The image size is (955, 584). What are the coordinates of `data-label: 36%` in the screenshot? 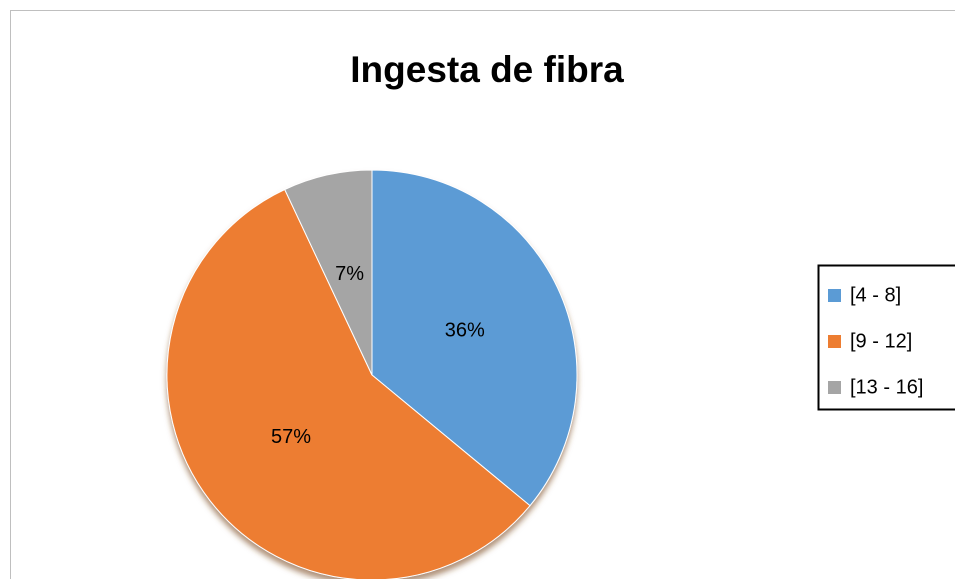 It's located at (465, 331).